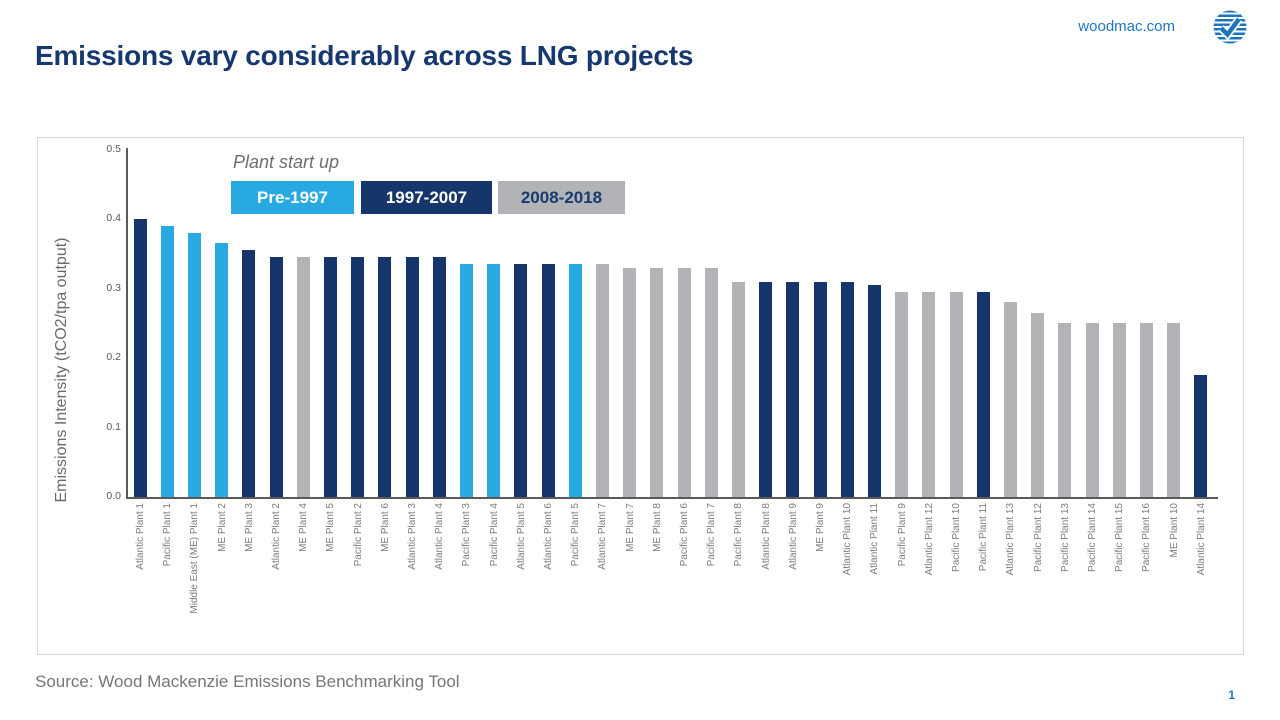 The height and width of the screenshot is (720, 1280). Describe the element at coordinates (1126, 26) in the screenshot. I see `woodmac-link: woodmac.com` at that location.